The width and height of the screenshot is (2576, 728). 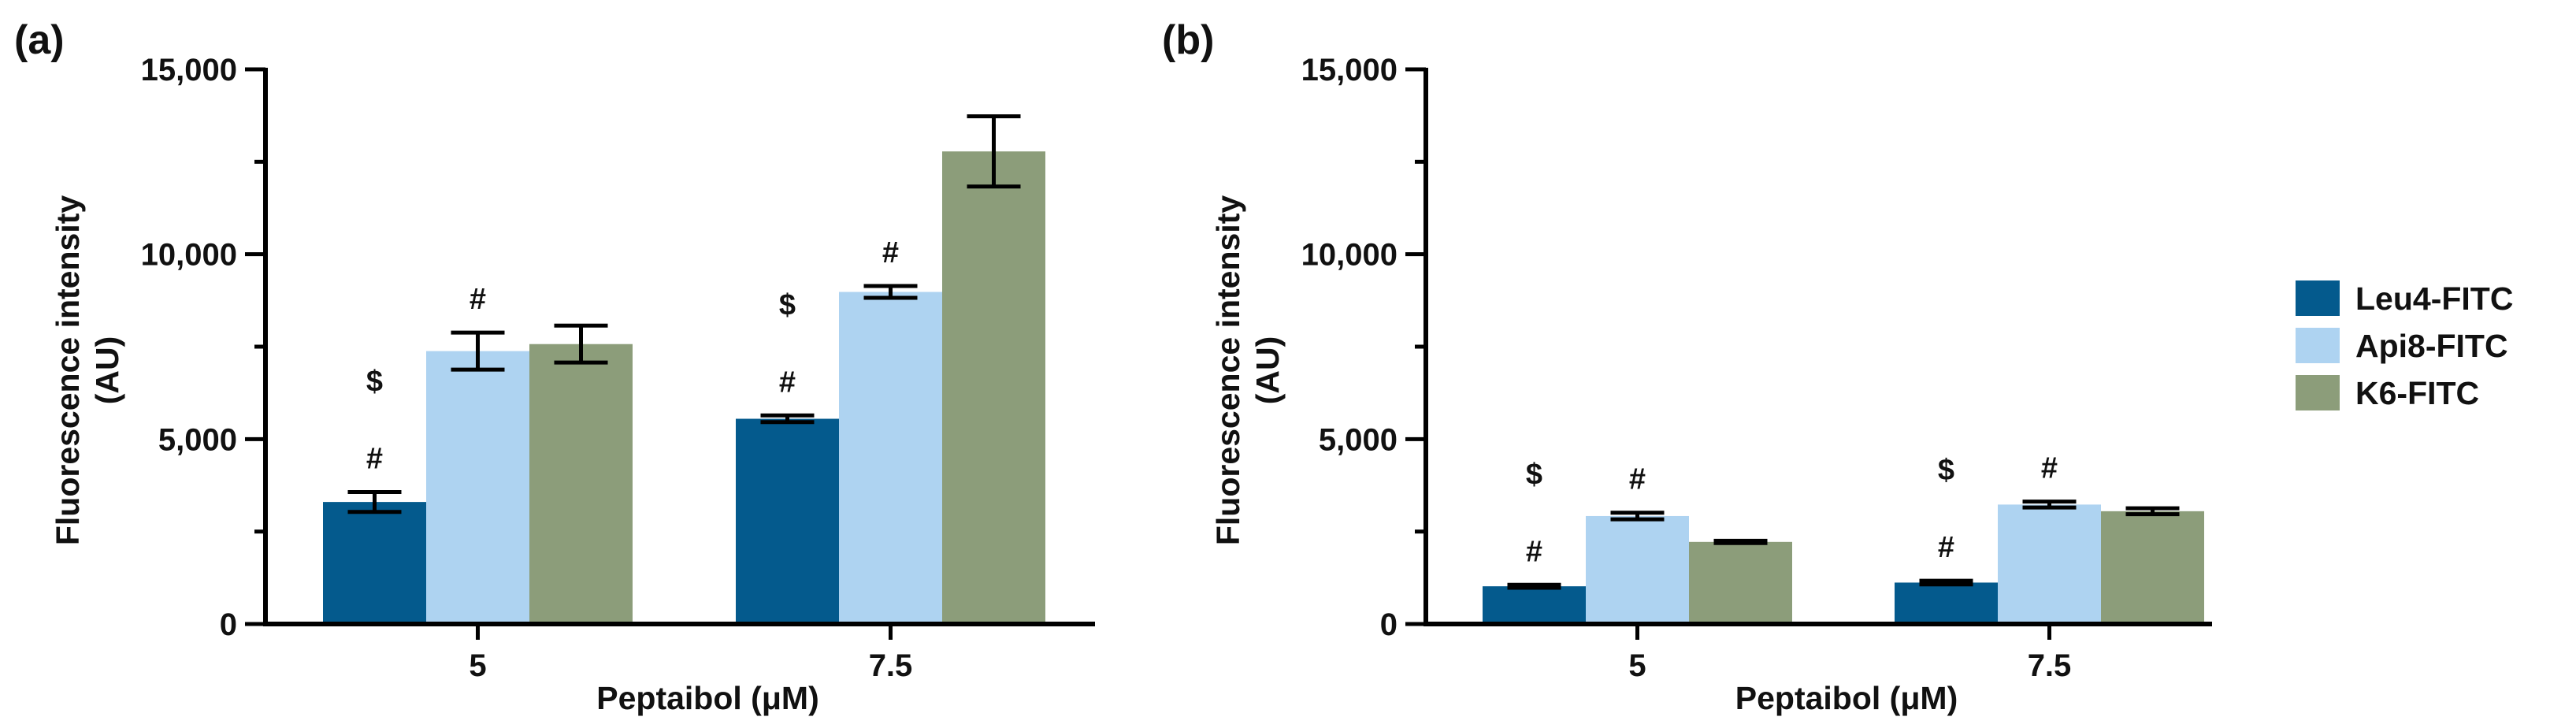 What do you see at coordinates (2318, 298) in the screenshot?
I see `legend-swatch-leu4` at bounding box center [2318, 298].